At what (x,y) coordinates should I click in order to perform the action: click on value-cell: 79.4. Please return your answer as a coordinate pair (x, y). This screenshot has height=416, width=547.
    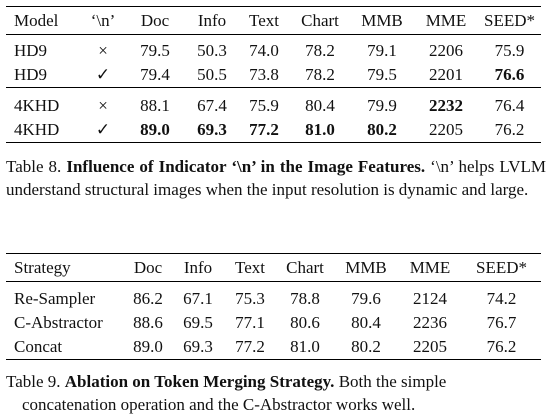
    Looking at the image, I should click on (155, 75).